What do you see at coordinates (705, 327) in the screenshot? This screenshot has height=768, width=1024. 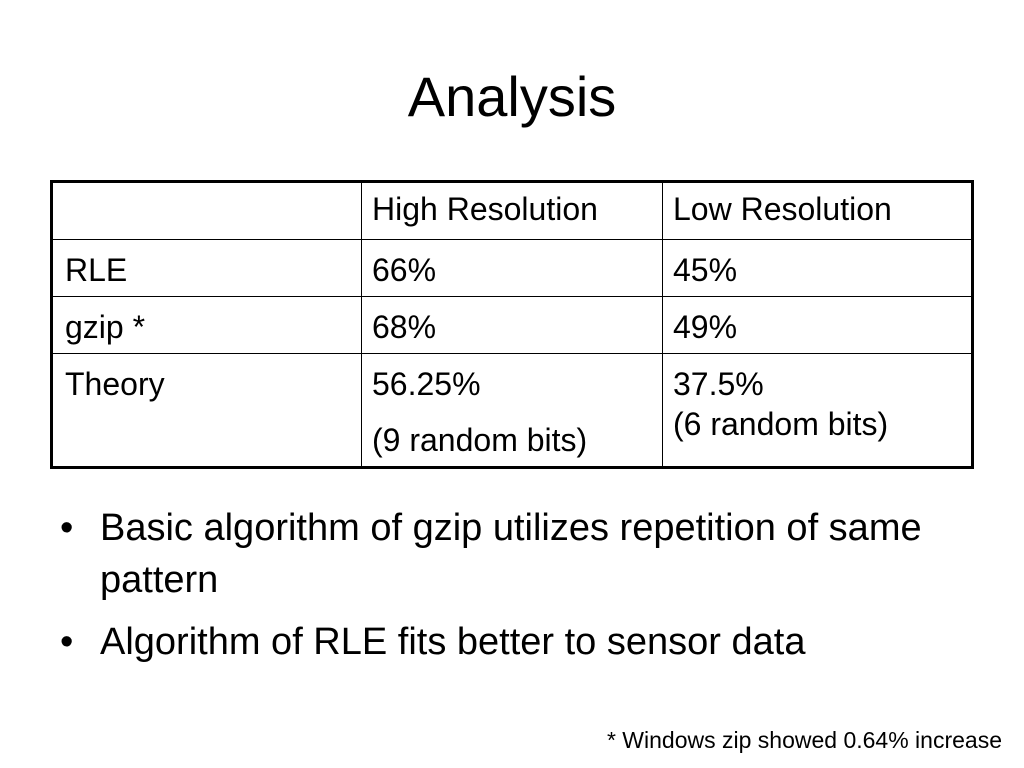 I see `cell-value: 49%` at bounding box center [705, 327].